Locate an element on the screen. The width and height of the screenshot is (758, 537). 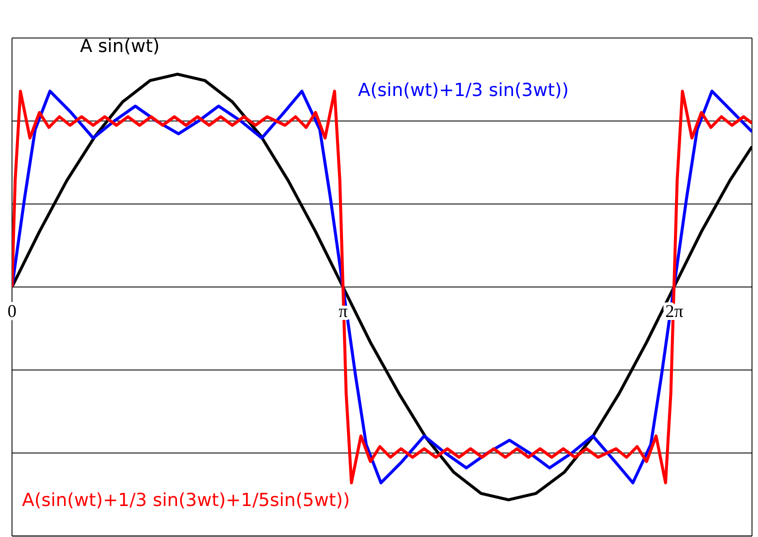
x-tick-label: π is located at coordinates (343, 311).